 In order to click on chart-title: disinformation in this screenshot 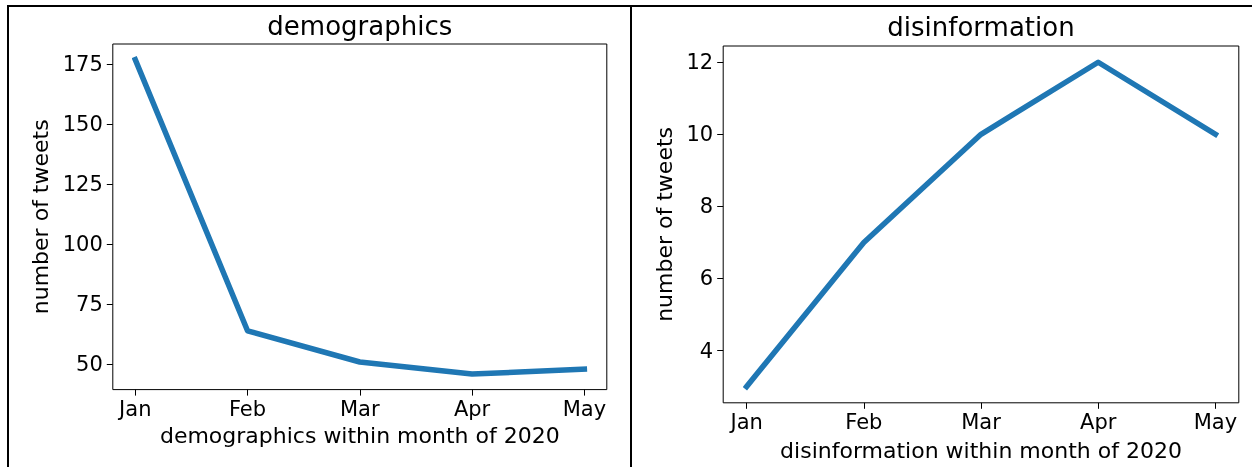, I will do `click(981, 27)`.